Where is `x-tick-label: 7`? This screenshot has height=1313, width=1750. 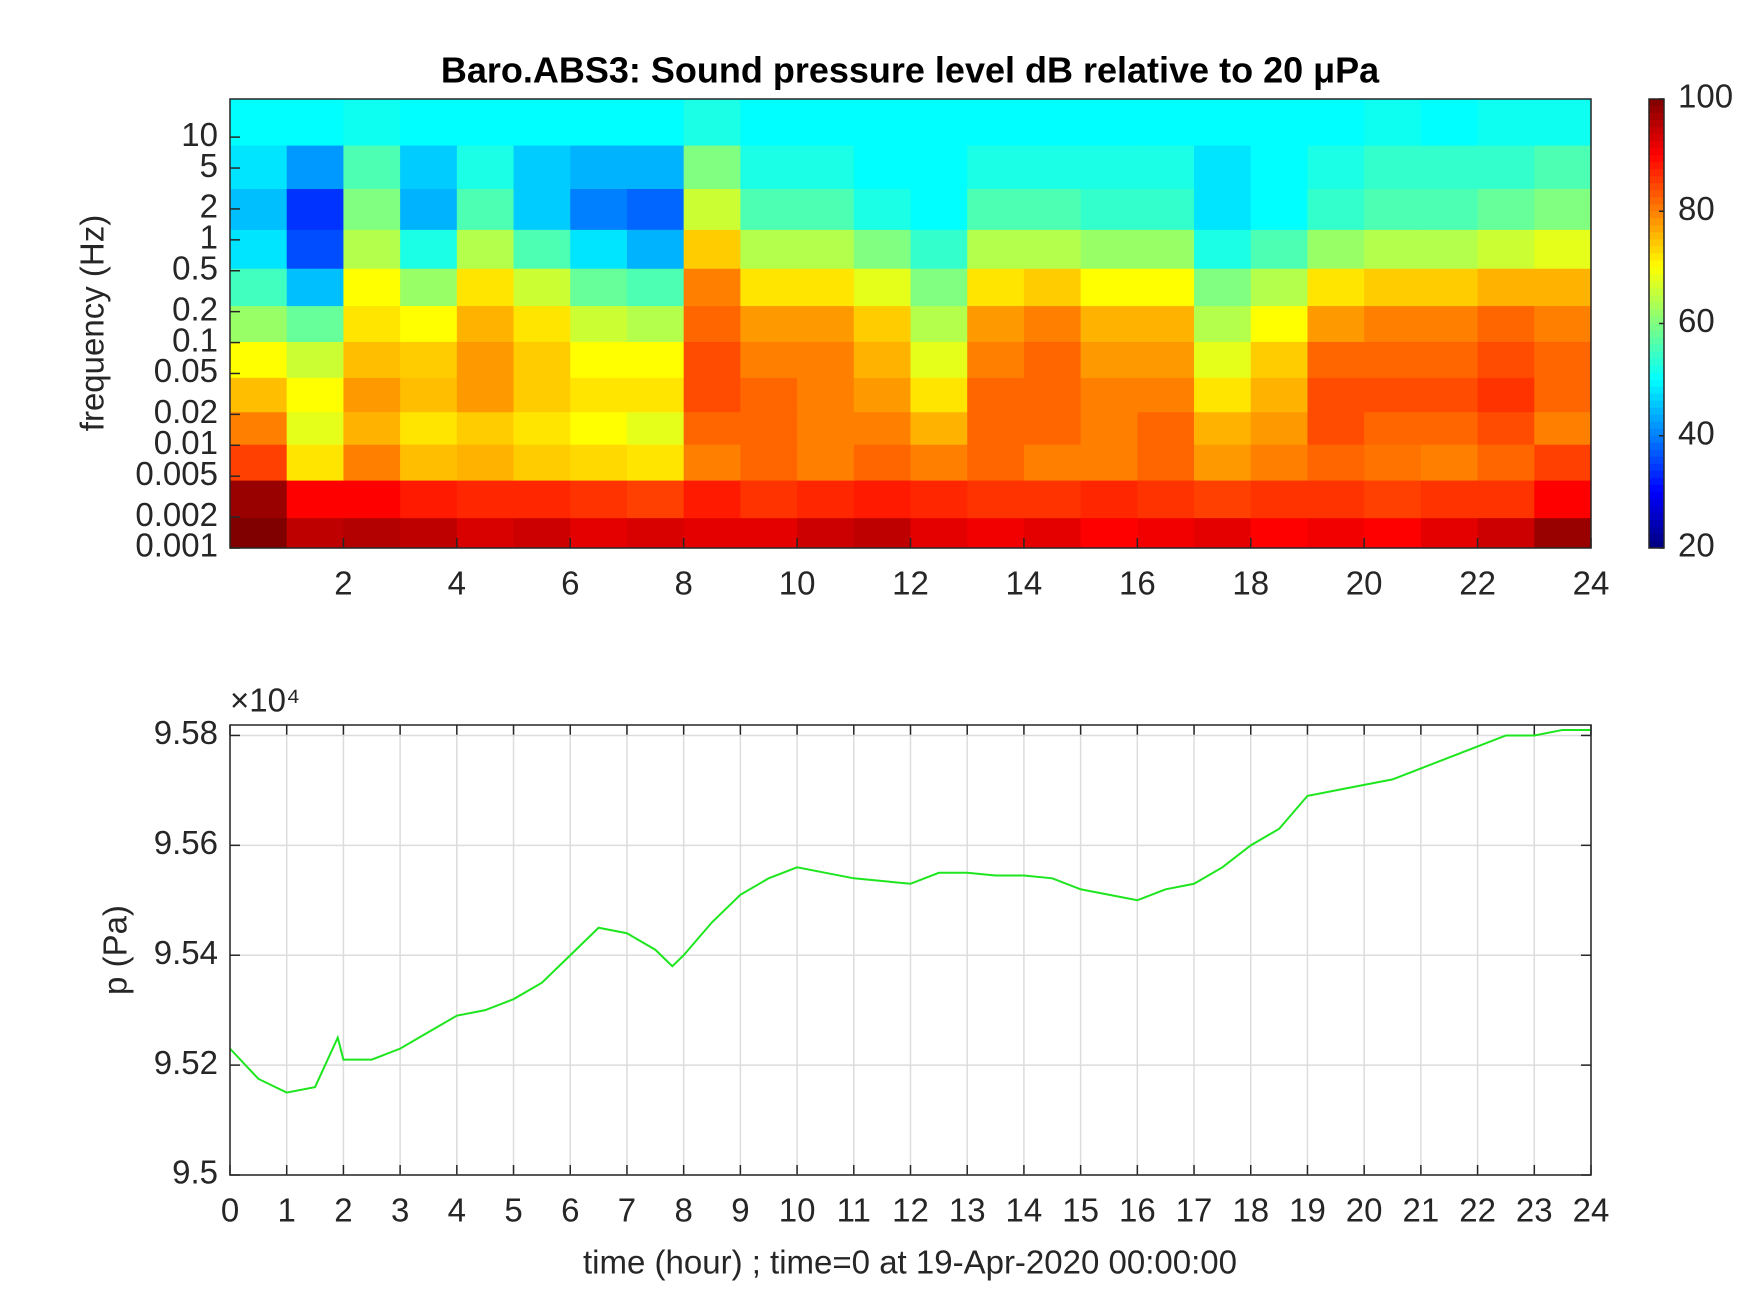
x-tick-label: 7 is located at coordinates (627, 1210).